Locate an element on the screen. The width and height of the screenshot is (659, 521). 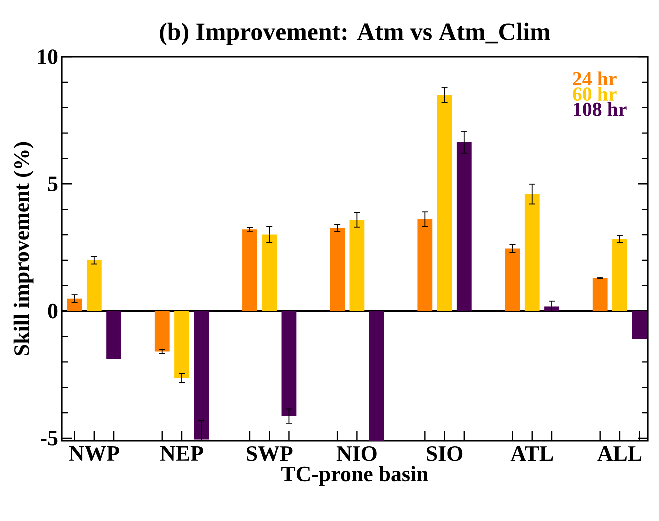
x-tick-label: ALL is located at coordinates (620, 453).